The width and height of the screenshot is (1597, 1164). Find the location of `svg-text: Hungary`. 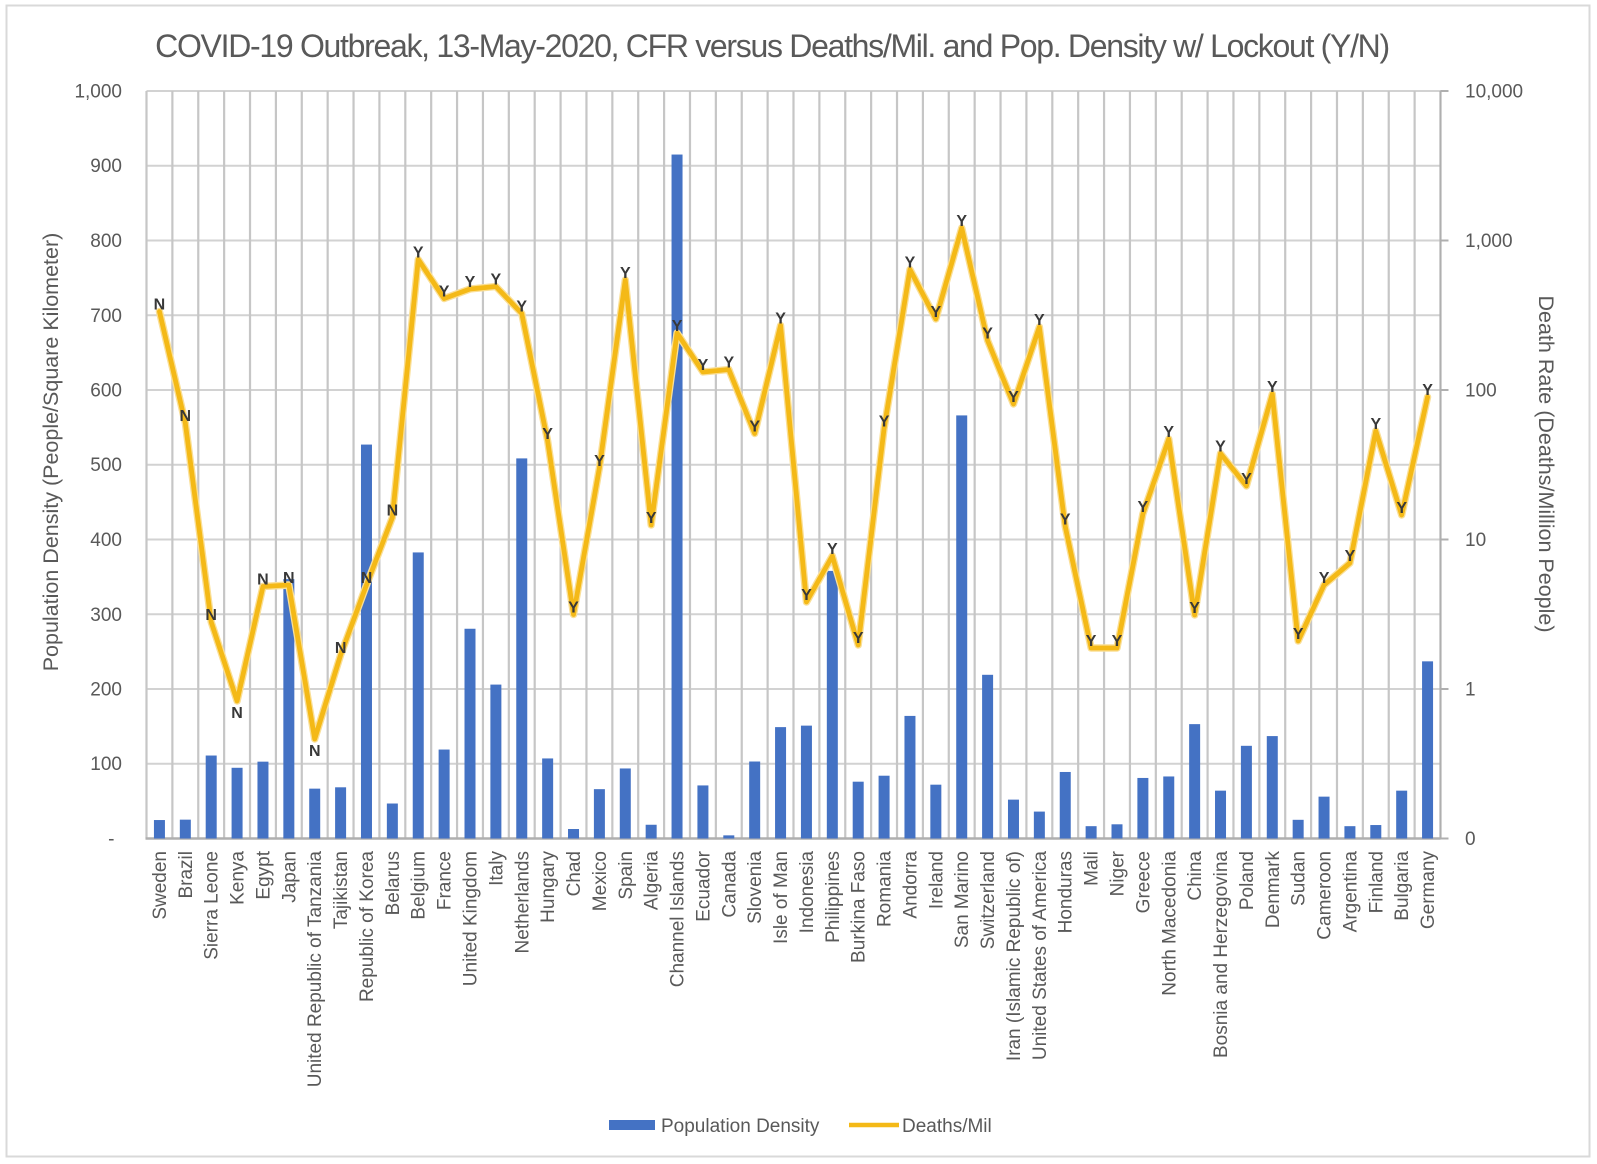

svg-text: Hungary is located at coordinates (548, 887).